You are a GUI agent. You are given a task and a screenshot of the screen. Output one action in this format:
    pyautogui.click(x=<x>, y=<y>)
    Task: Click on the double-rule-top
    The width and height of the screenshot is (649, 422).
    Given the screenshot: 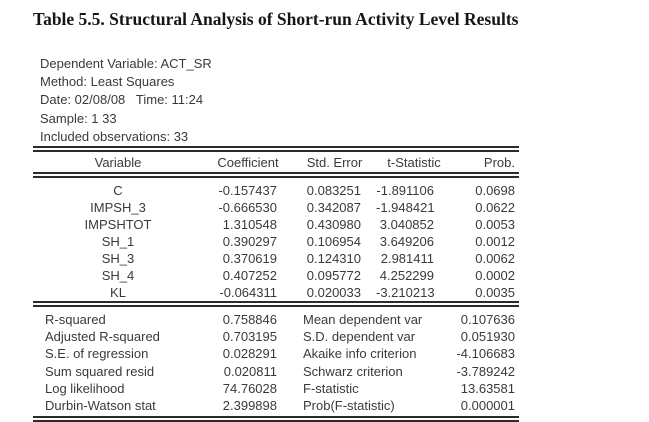 What is the action you would take?
    pyautogui.click(x=276, y=149)
    